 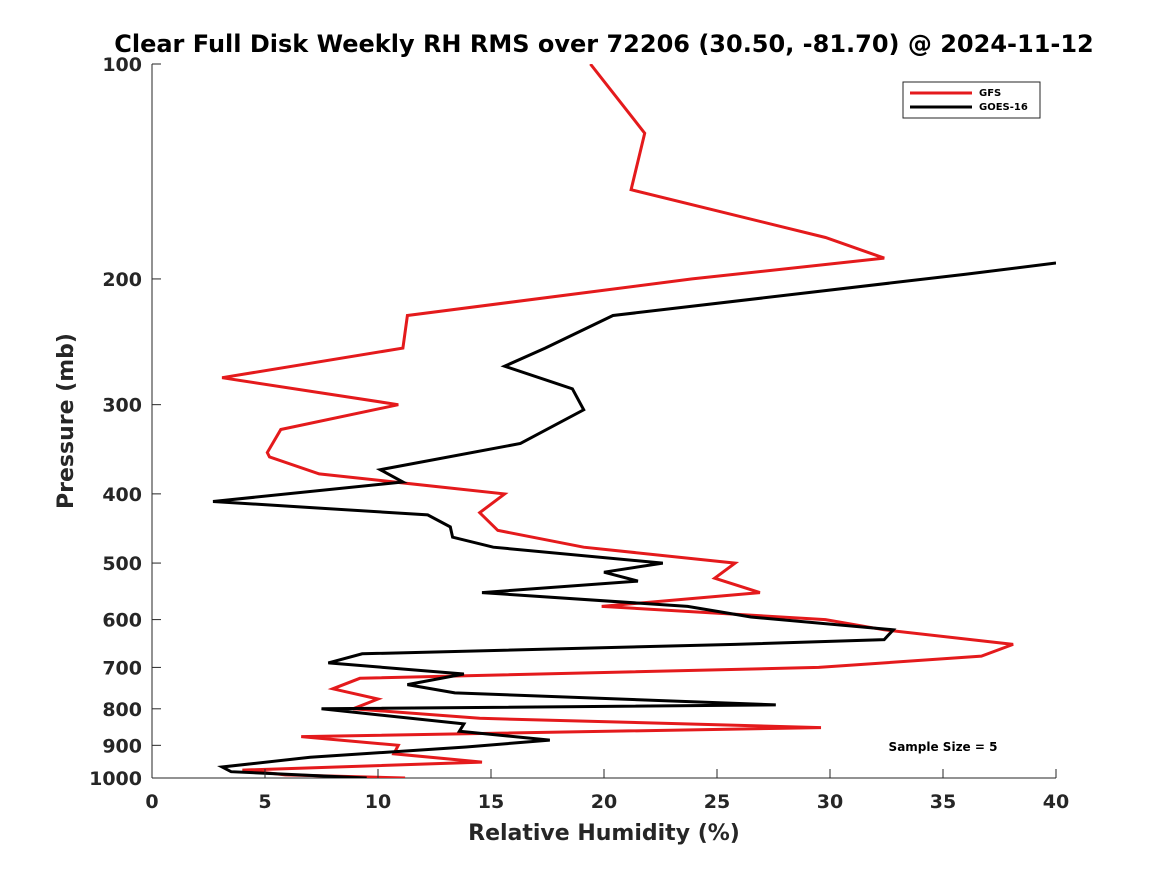 What do you see at coordinates (122, 668) in the screenshot?
I see `y-tick-label: 700` at bounding box center [122, 668].